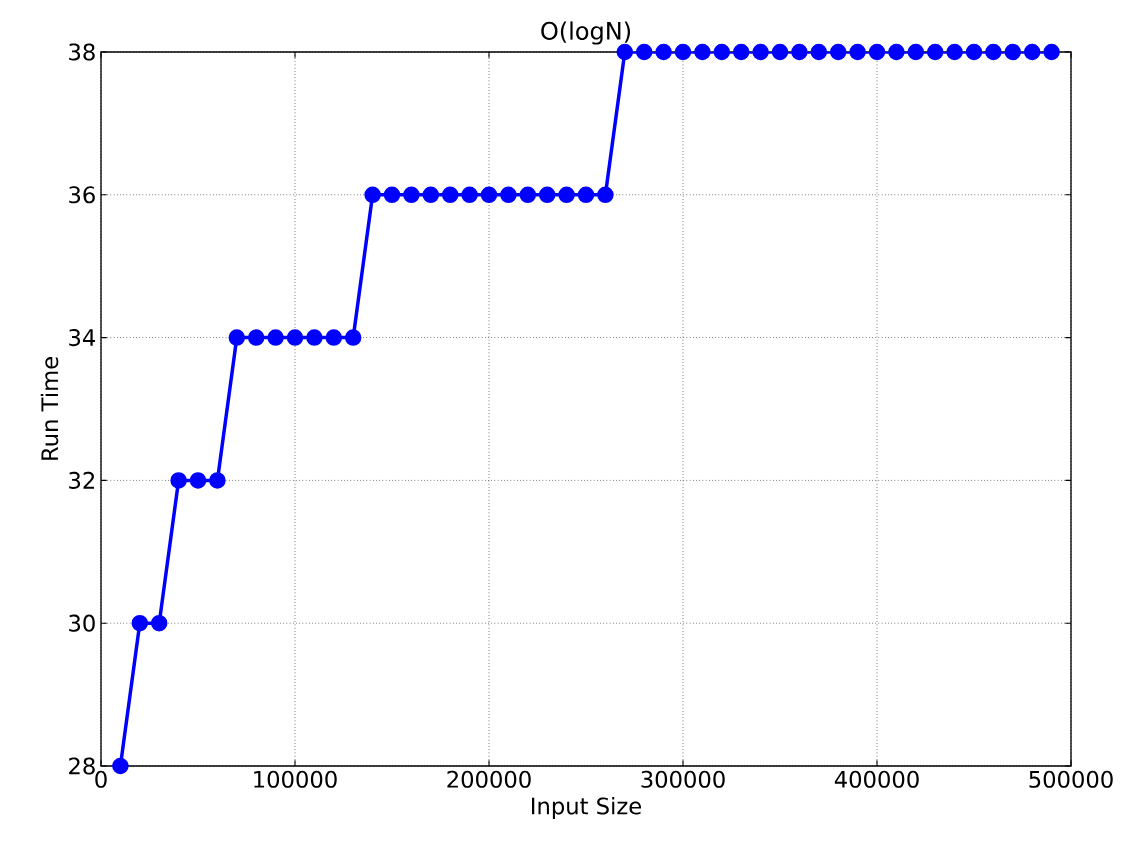 This screenshot has height=850, width=1130. I want to click on y-tick-label: 28, so click(82, 766).